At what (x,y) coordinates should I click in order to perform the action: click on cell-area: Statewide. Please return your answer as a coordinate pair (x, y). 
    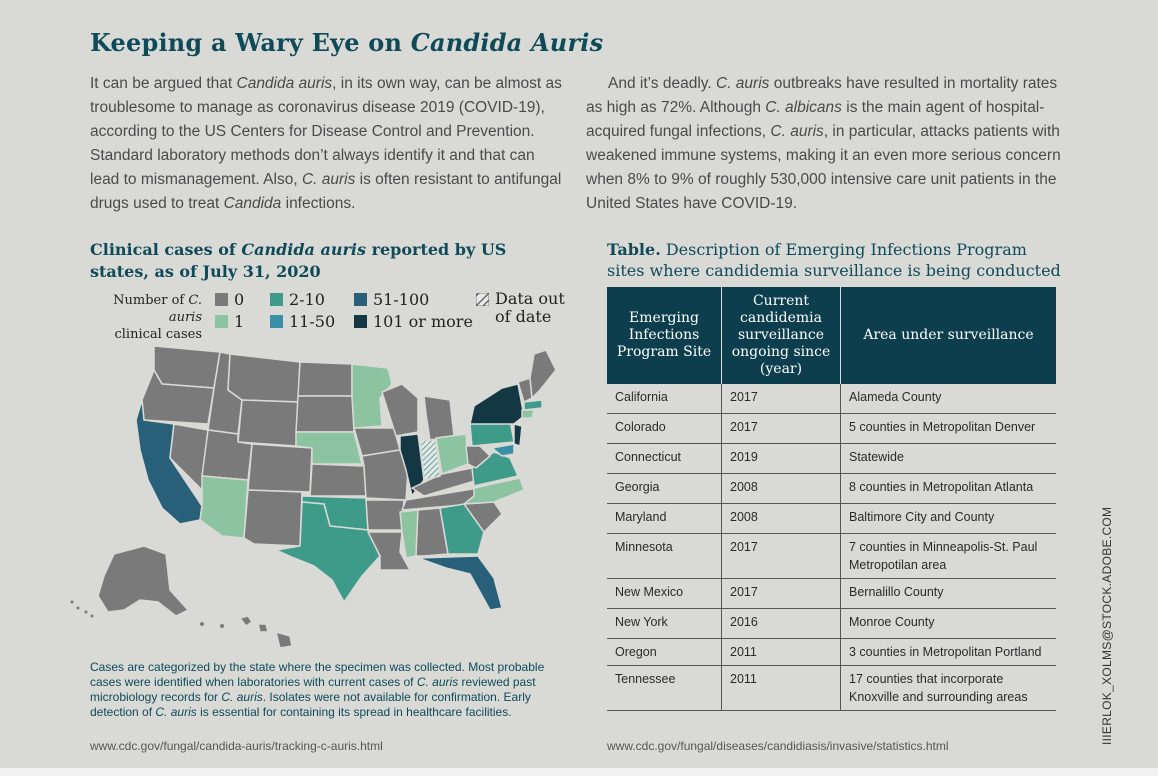
    Looking at the image, I should click on (948, 458).